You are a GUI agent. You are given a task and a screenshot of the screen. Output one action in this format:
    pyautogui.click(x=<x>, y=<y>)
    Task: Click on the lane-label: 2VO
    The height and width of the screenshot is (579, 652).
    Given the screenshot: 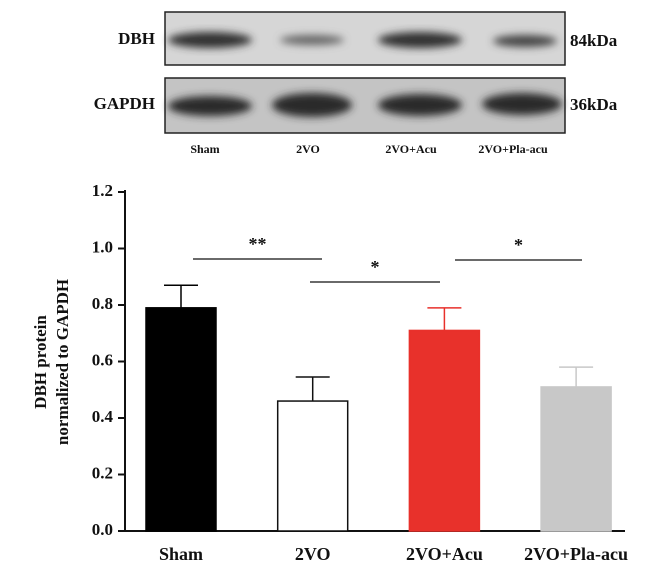 What is the action you would take?
    pyautogui.click(x=308, y=149)
    